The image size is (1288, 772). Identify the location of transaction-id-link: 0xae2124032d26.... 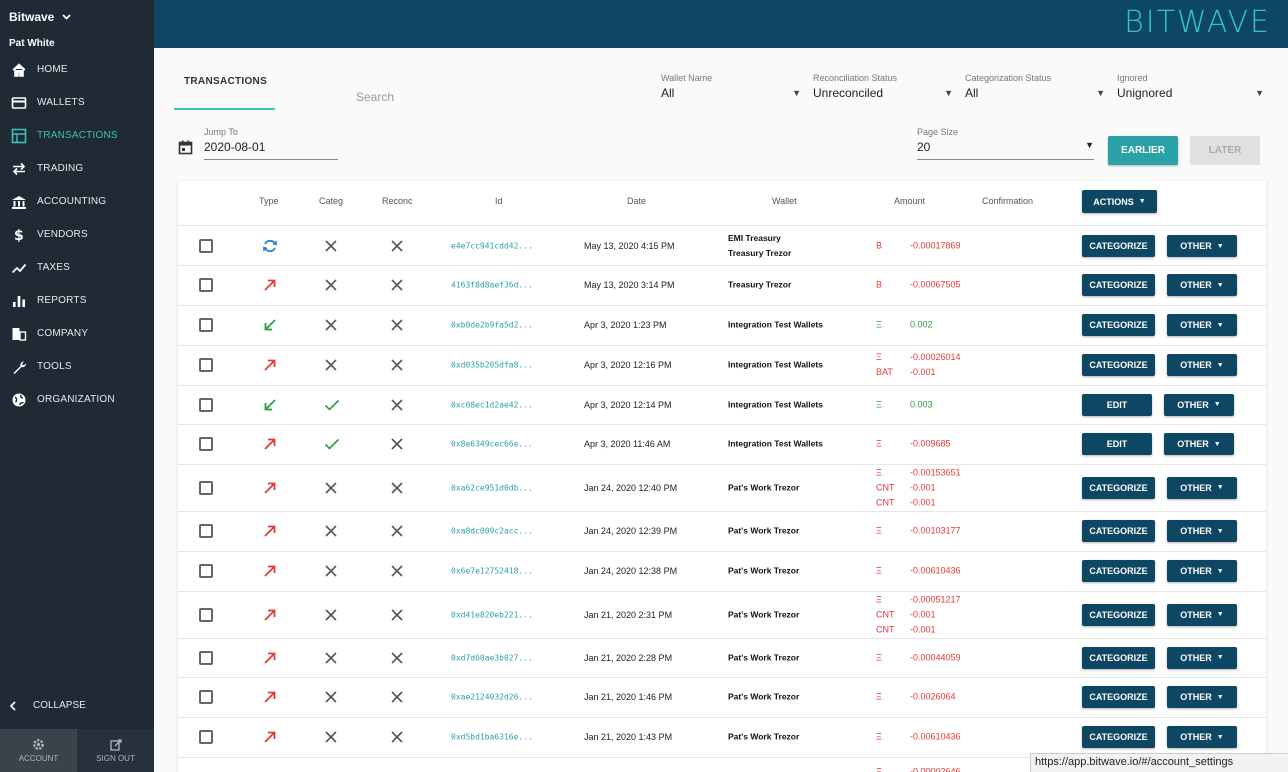
(492, 697).